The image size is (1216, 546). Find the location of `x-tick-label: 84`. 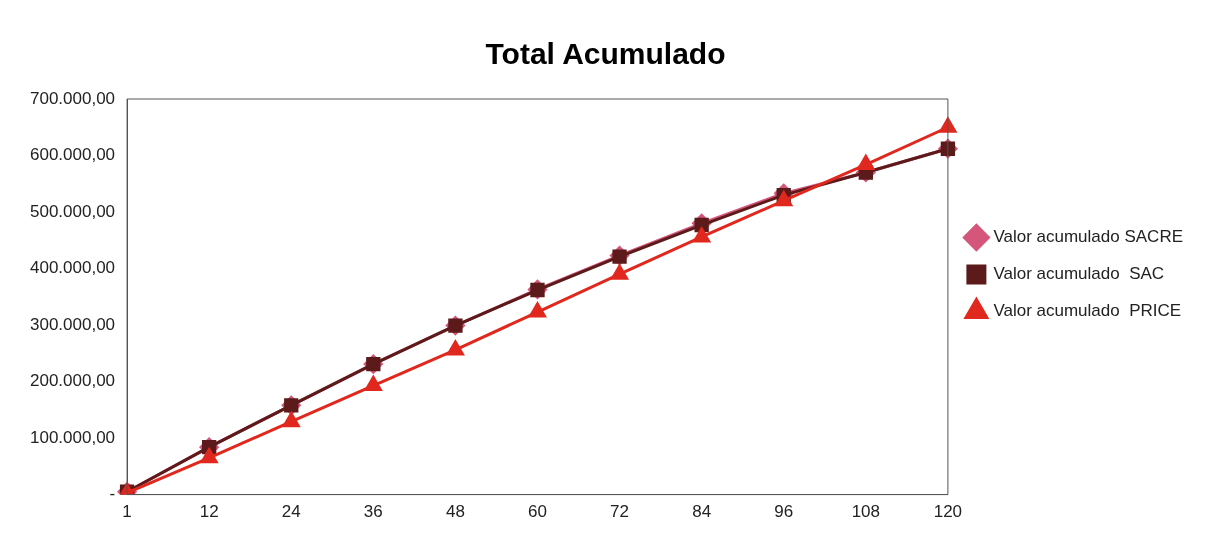

x-tick-label: 84 is located at coordinates (702, 512).